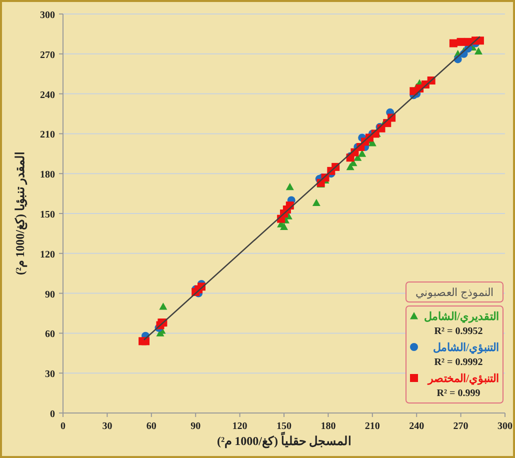 The image size is (515, 458). I want to click on y-tick-label: 60, so click(50, 334).